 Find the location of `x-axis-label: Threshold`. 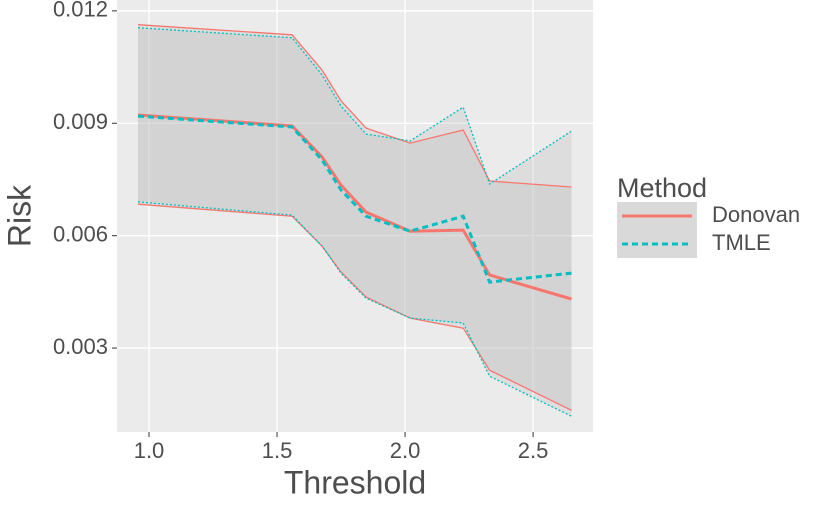

x-axis-label: Threshold is located at coordinates (355, 482).